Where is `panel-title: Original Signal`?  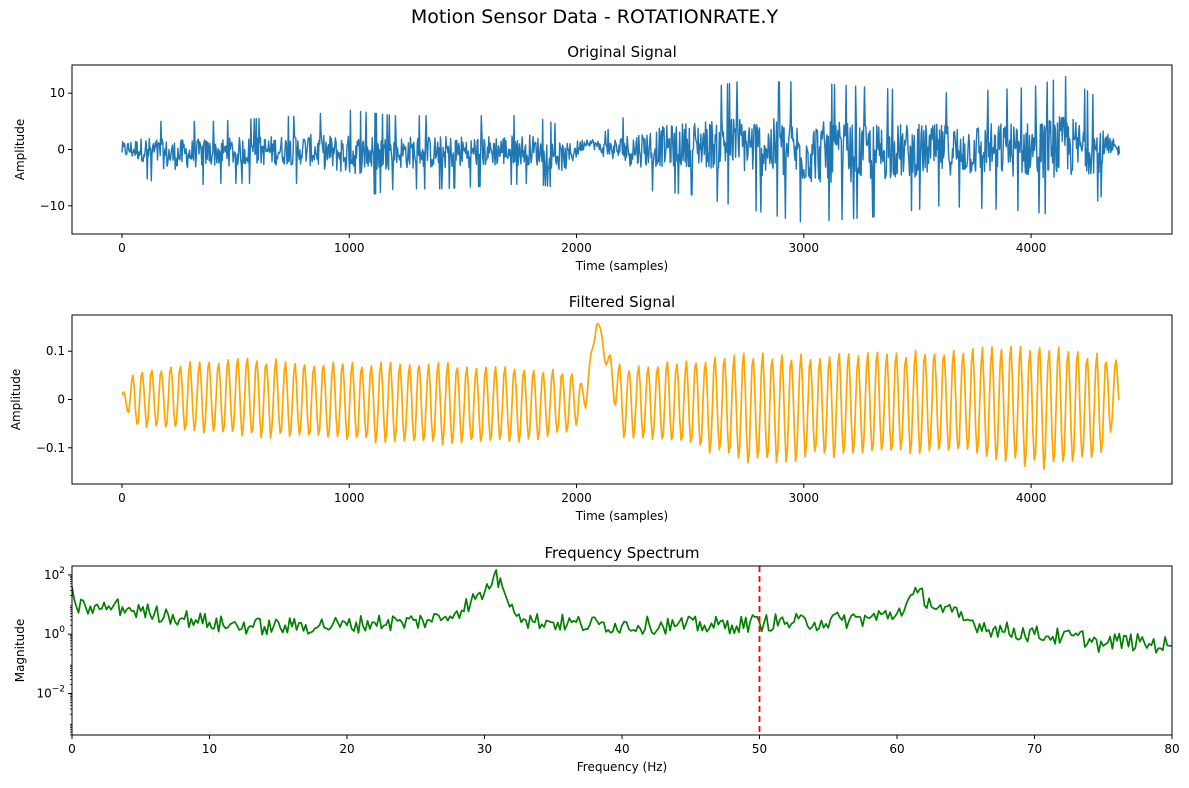 panel-title: Original Signal is located at coordinates (622, 52).